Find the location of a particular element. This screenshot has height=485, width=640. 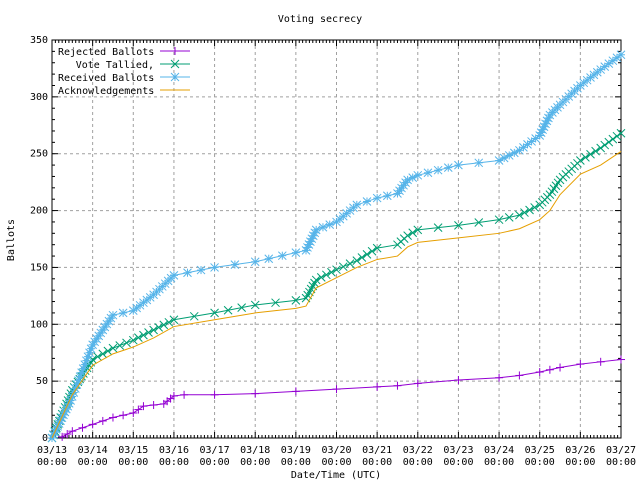

legend-marker is located at coordinates (175, 77).